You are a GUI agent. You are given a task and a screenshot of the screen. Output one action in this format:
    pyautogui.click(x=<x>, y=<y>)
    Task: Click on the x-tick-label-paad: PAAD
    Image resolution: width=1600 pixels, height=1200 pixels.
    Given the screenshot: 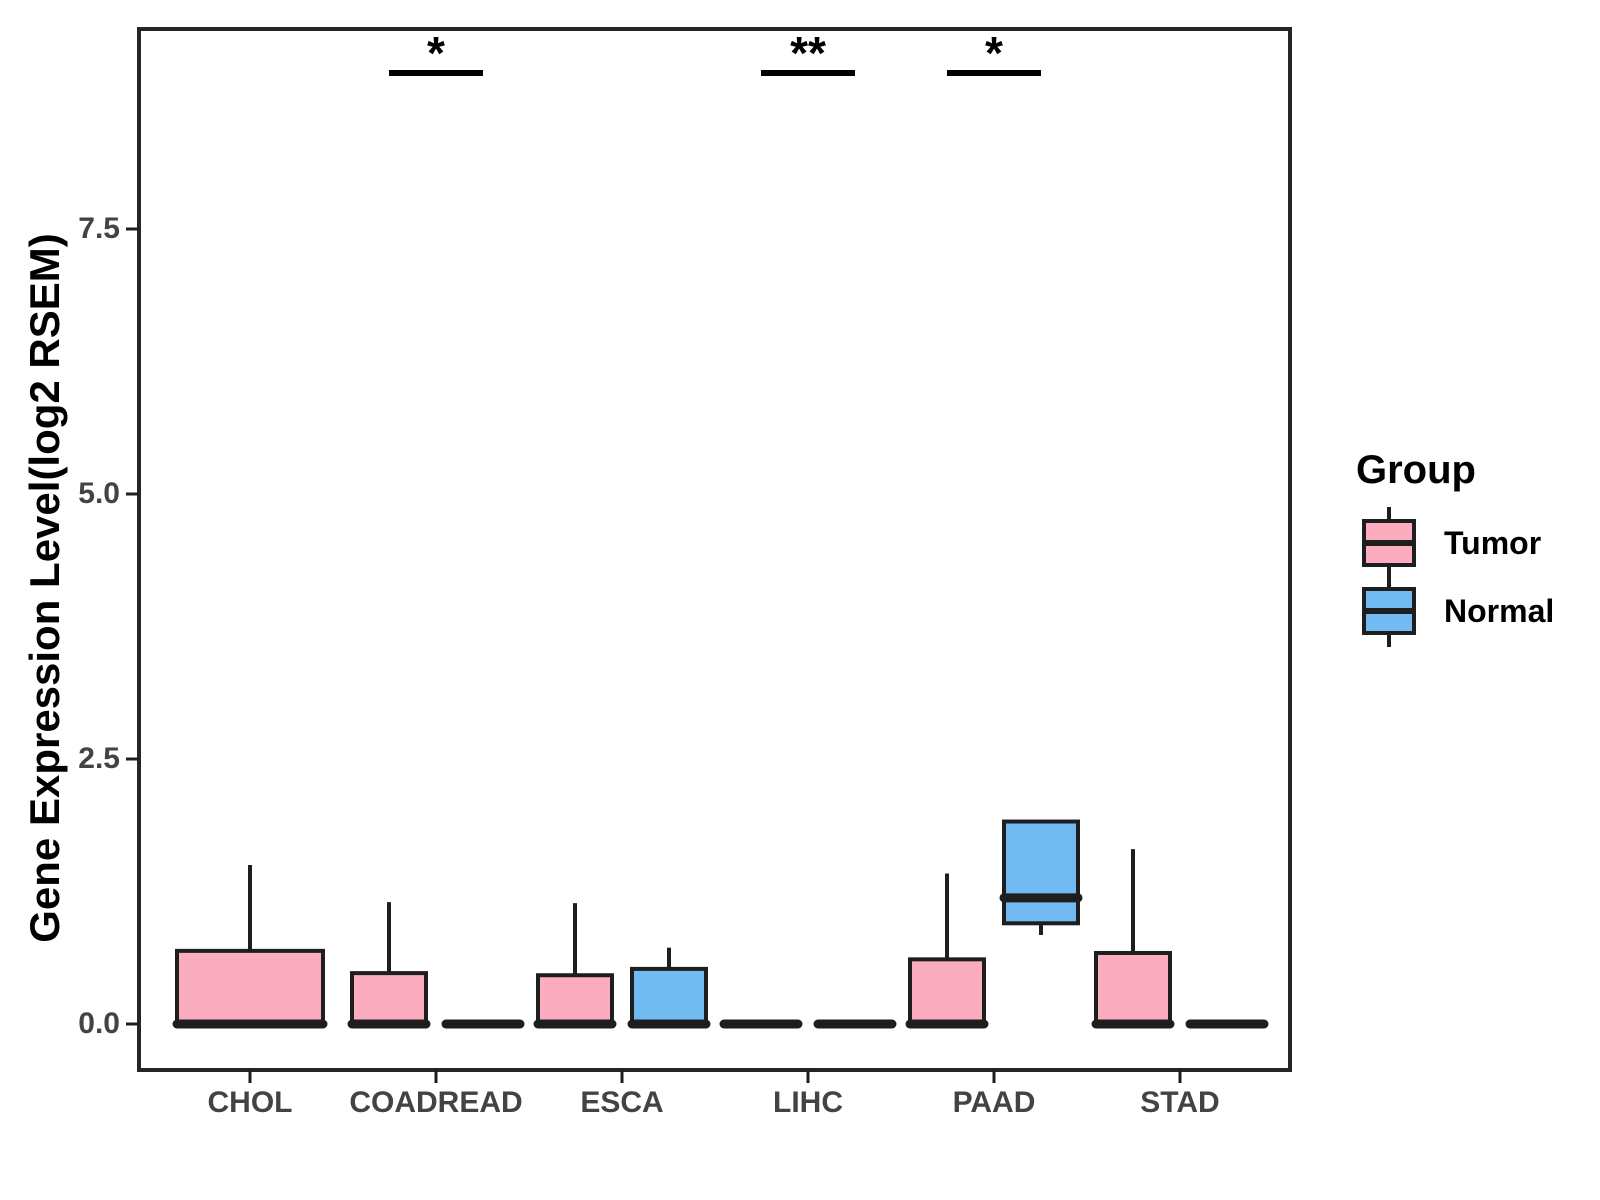 What is the action you would take?
    pyautogui.click(x=994, y=1102)
    